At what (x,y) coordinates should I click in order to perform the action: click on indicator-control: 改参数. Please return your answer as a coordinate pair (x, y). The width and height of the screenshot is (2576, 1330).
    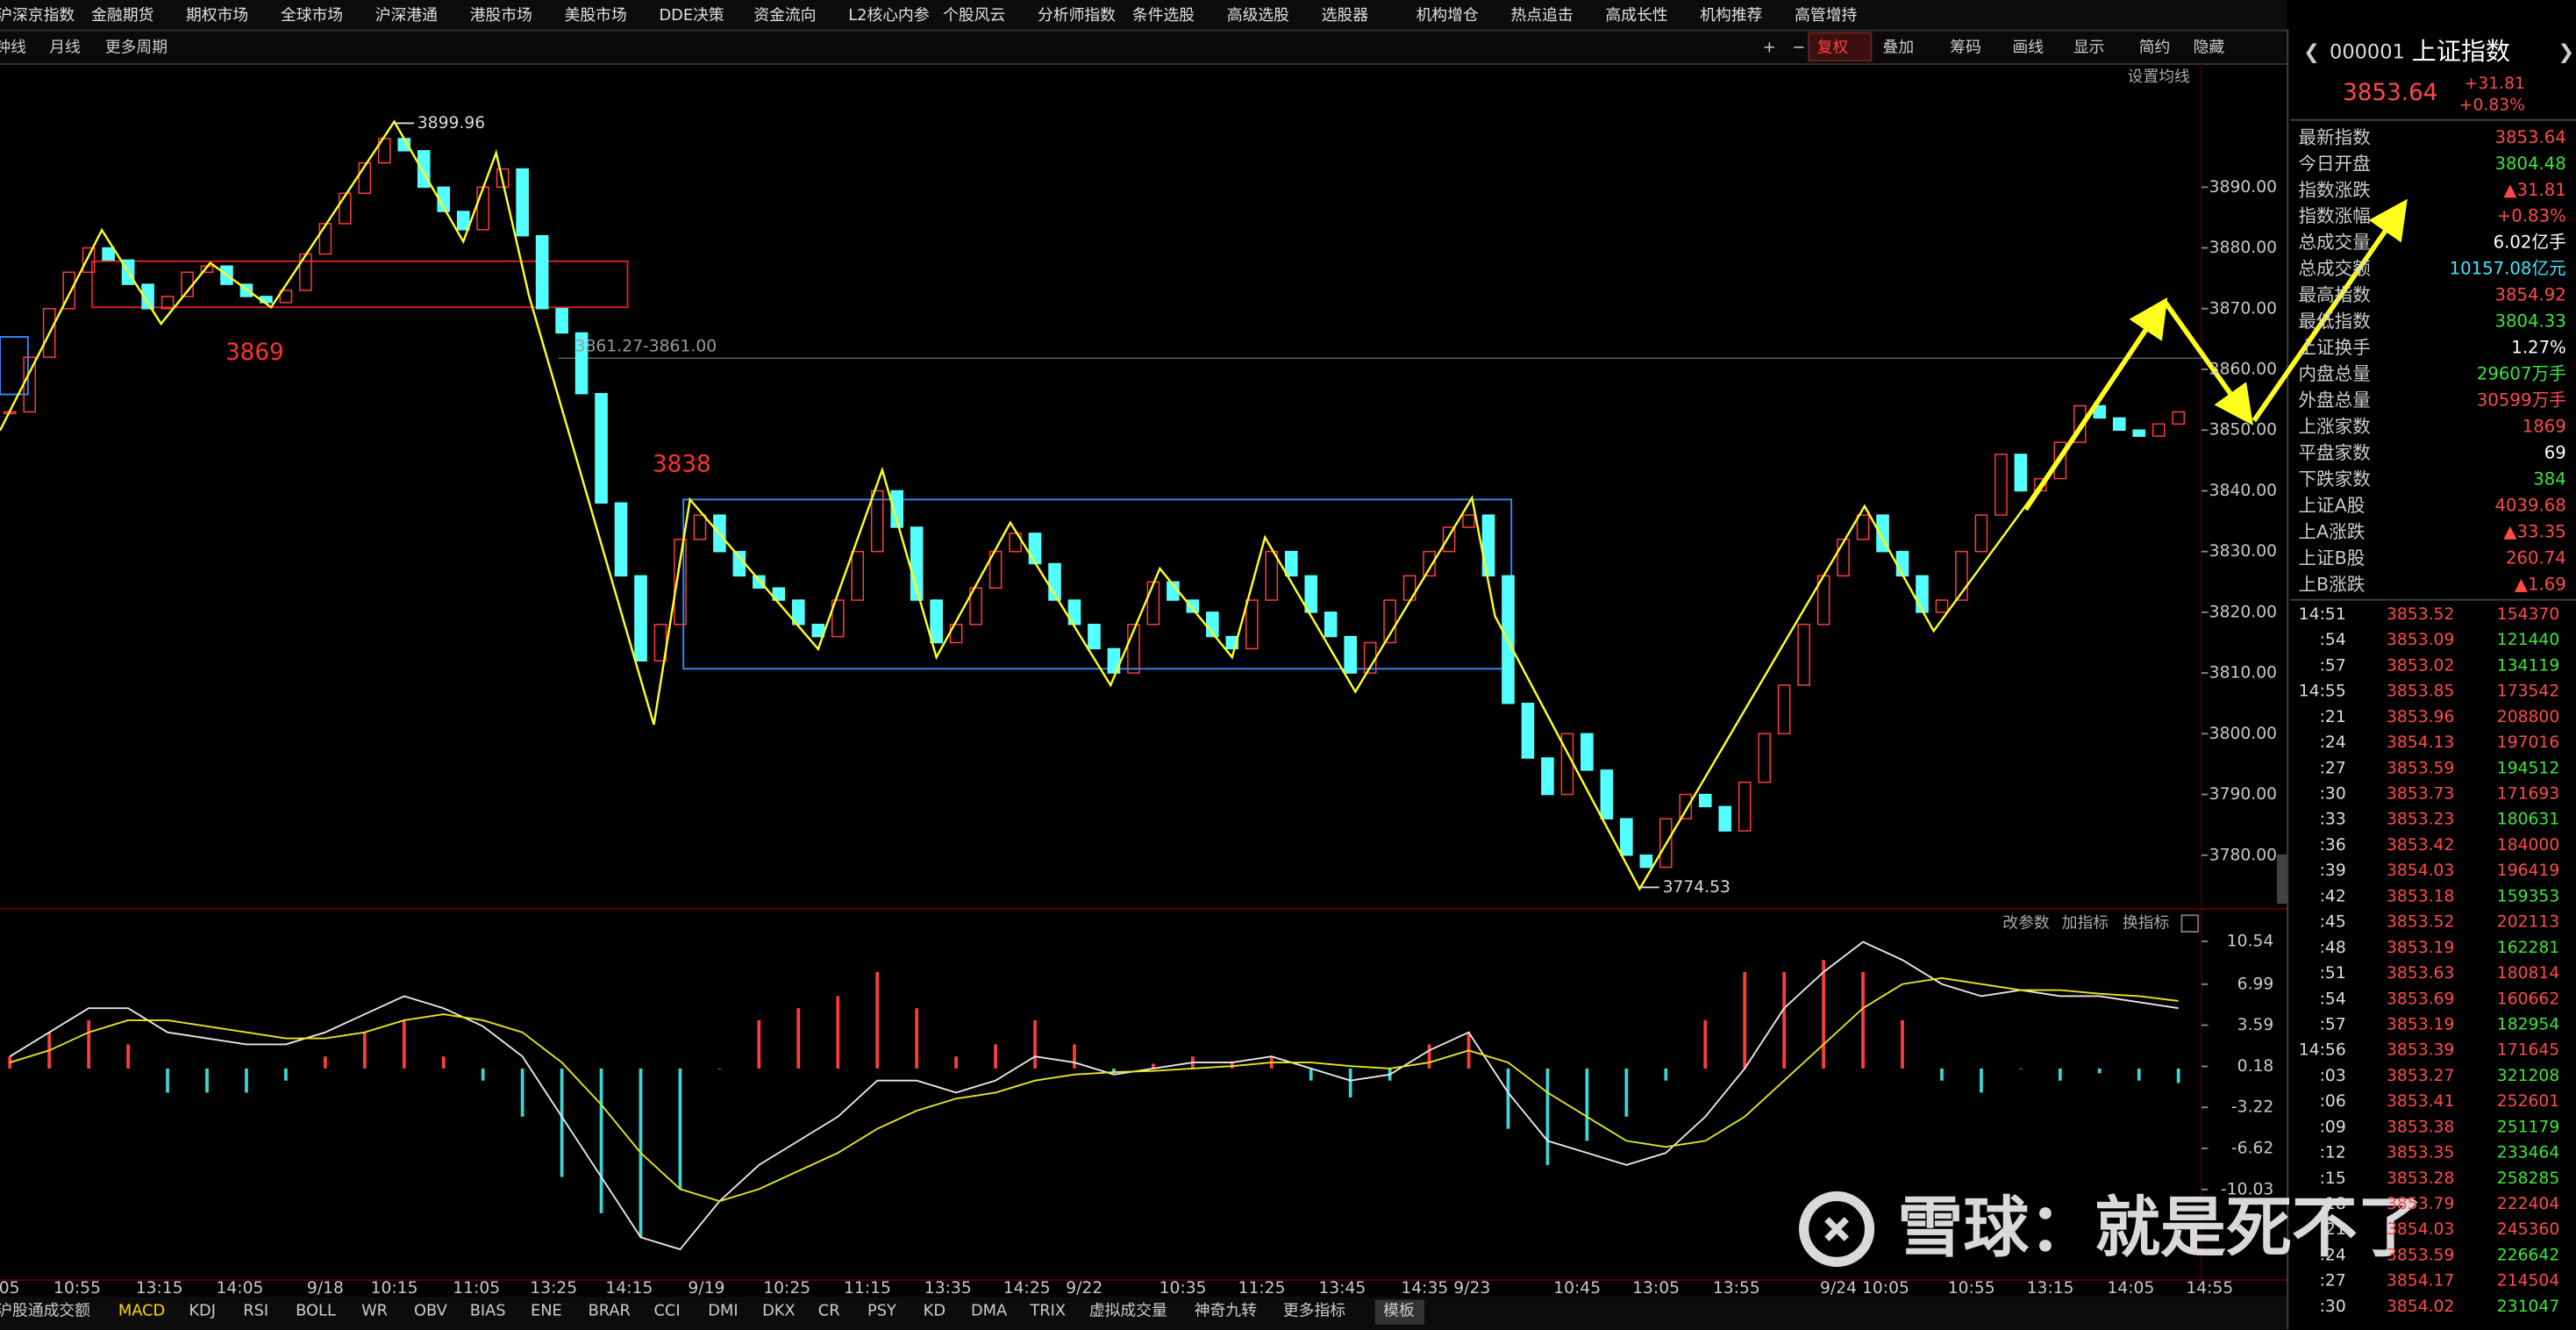
    Looking at the image, I should click on (2026, 923).